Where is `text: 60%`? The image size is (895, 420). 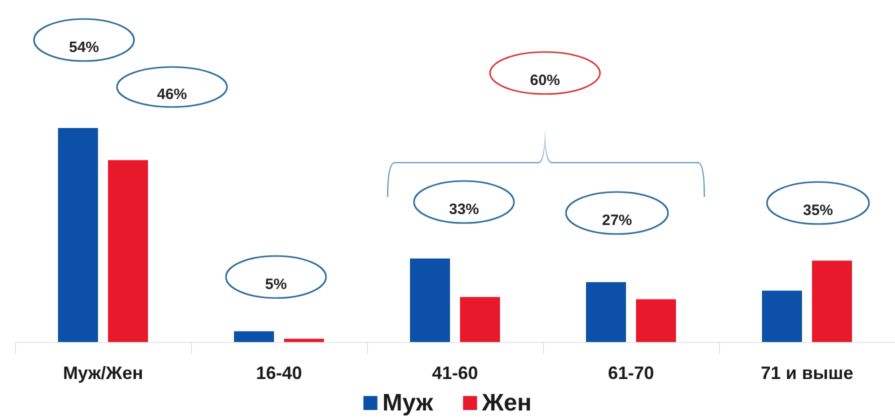
text: 60% is located at coordinates (545, 80).